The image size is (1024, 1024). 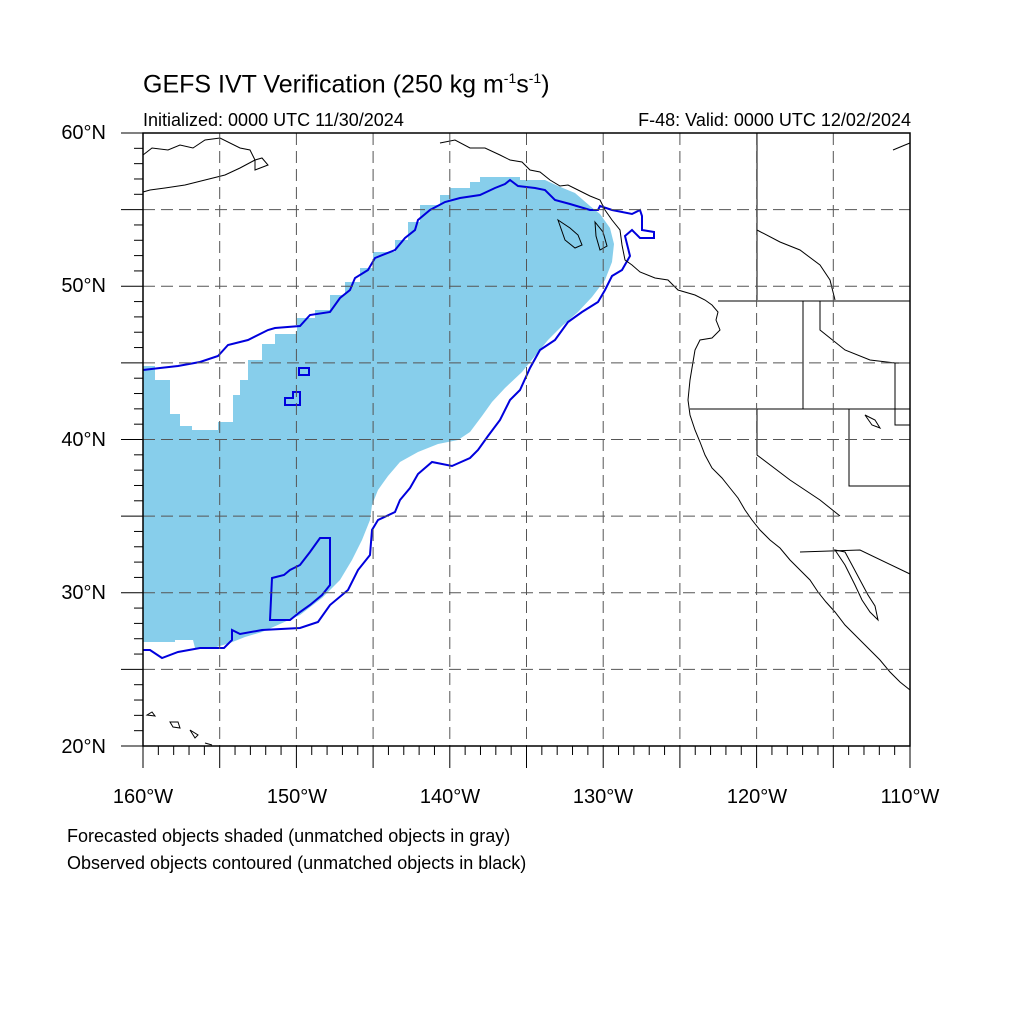 I want to click on lon-label-110w: 110°W, so click(x=910, y=797).